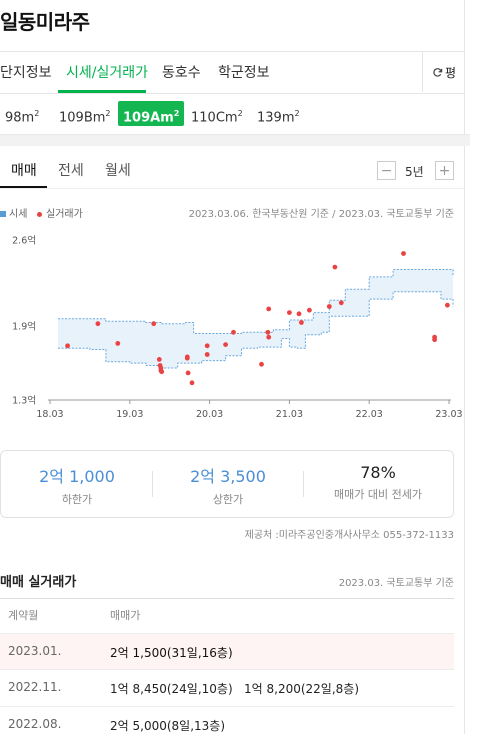 This screenshot has height=743, width=478. Describe the element at coordinates (71, 171) in the screenshot. I see `subtab-jeonse: 전세` at that location.